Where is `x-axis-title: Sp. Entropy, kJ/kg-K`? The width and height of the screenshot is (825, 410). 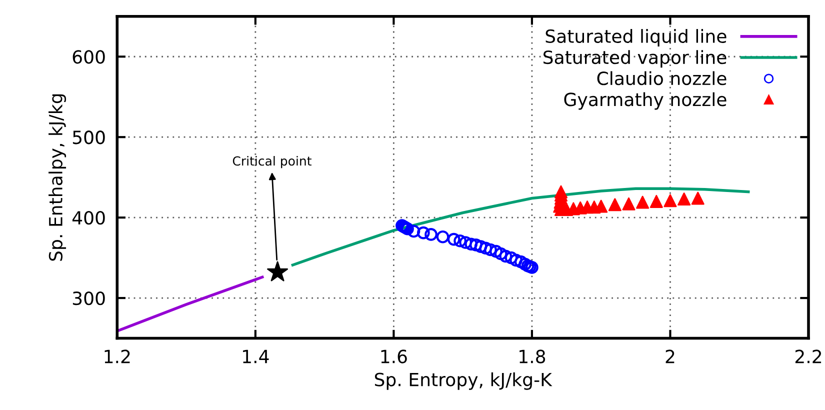 x-axis-title: Sp. Entropy, kJ/kg-K is located at coordinates (463, 381).